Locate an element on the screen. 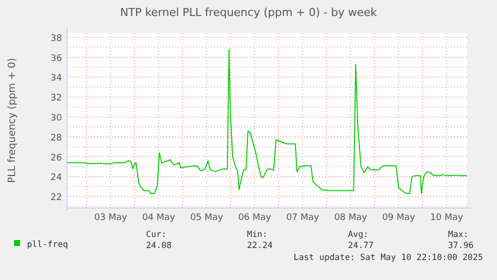  legend-label: pll-freq is located at coordinates (47, 245).